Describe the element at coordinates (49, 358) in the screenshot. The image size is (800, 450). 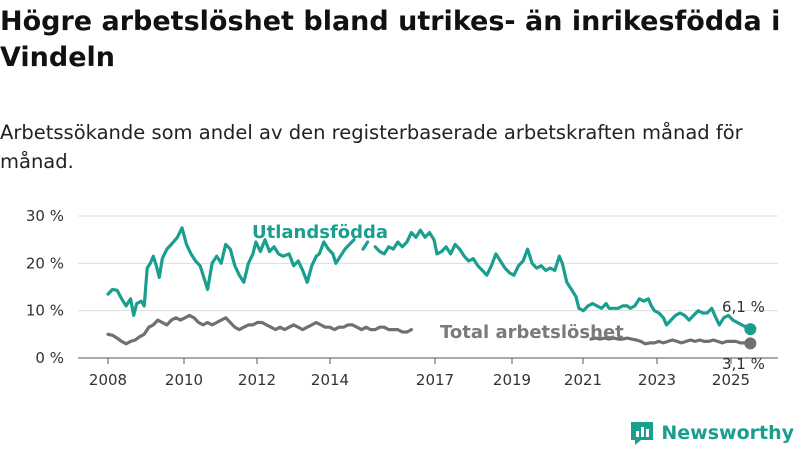
I see `y-tick-label: 0 %` at that location.